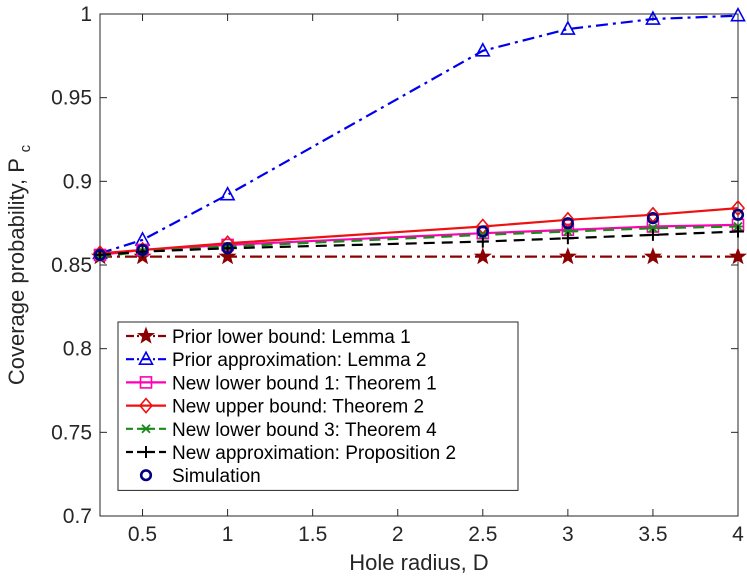 The width and height of the screenshot is (747, 578). What do you see at coordinates (312, 534) in the screenshot?
I see `x-tick-label: 1.5` at bounding box center [312, 534].